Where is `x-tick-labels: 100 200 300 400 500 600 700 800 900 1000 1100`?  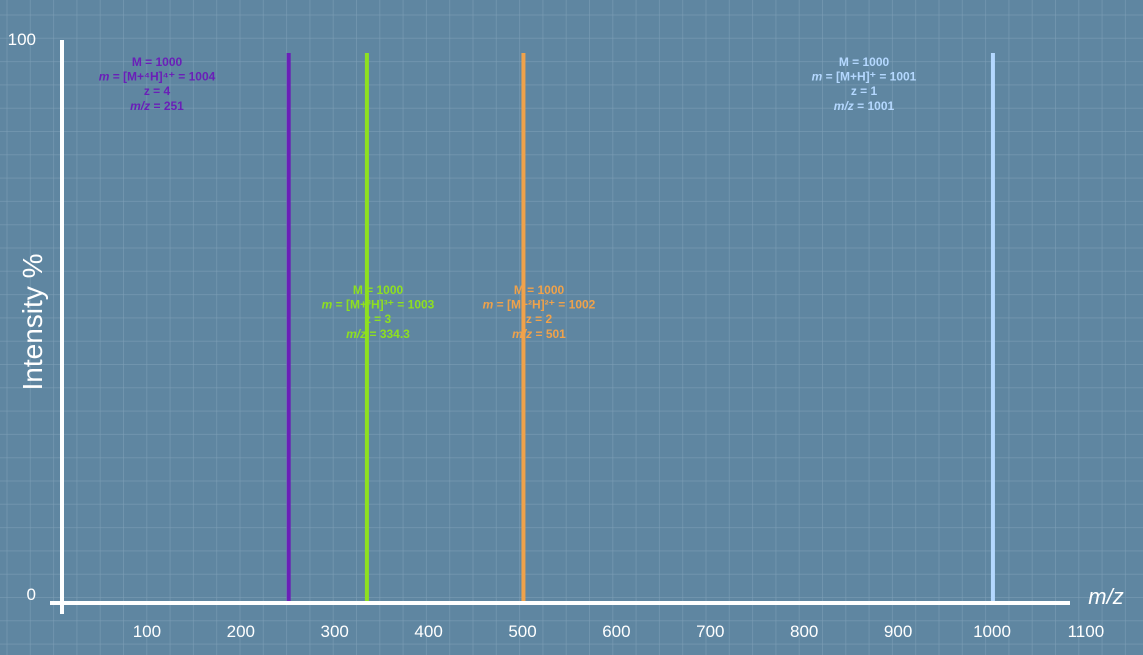
x-tick-labels: 100 200 300 400 500 600 700 800 900 1000 1100 is located at coordinates (618, 631).